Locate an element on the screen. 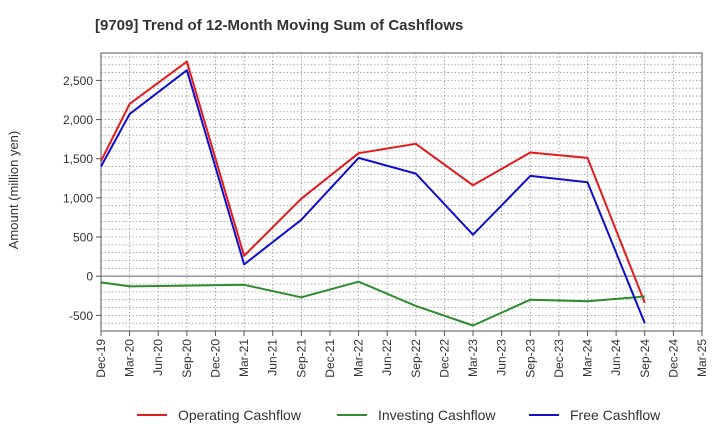  x-tick-label: Mar-20 is located at coordinates (130, 358).